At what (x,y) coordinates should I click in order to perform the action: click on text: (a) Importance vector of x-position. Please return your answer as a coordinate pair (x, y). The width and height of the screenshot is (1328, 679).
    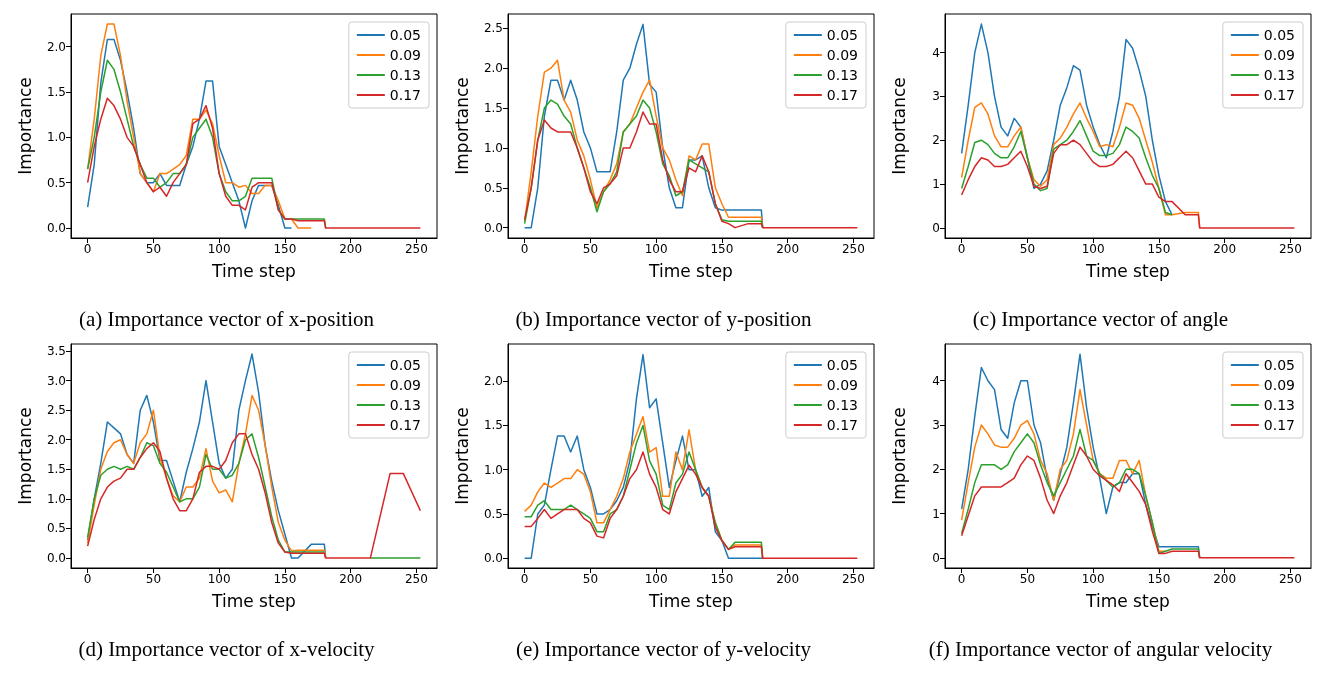
    Looking at the image, I should click on (226, 318).